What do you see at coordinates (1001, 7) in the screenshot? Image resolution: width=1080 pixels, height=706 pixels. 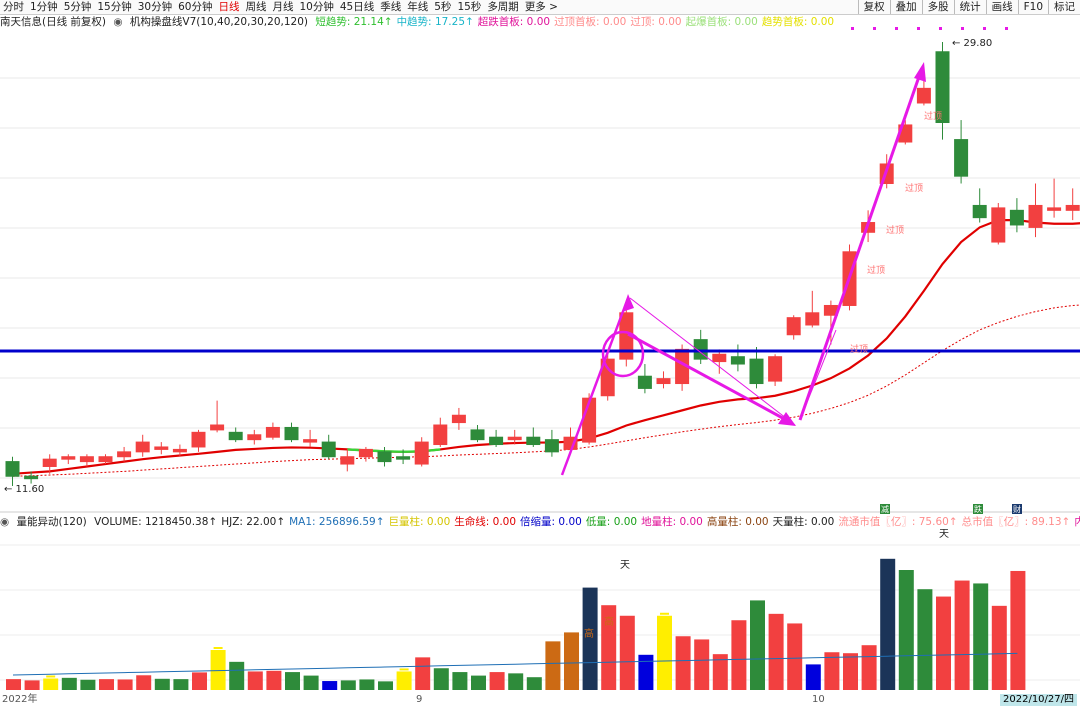 I see `tool-button-4: 画线` at bounding box center [1001, 7].